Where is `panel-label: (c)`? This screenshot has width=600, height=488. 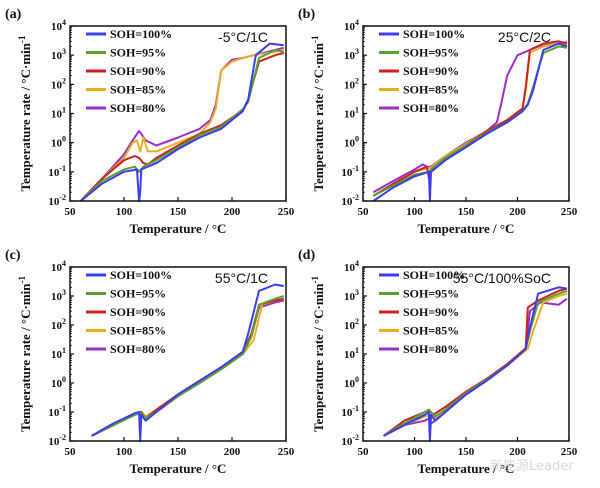
panel-label: (c) is located at coordinates (13, 255).